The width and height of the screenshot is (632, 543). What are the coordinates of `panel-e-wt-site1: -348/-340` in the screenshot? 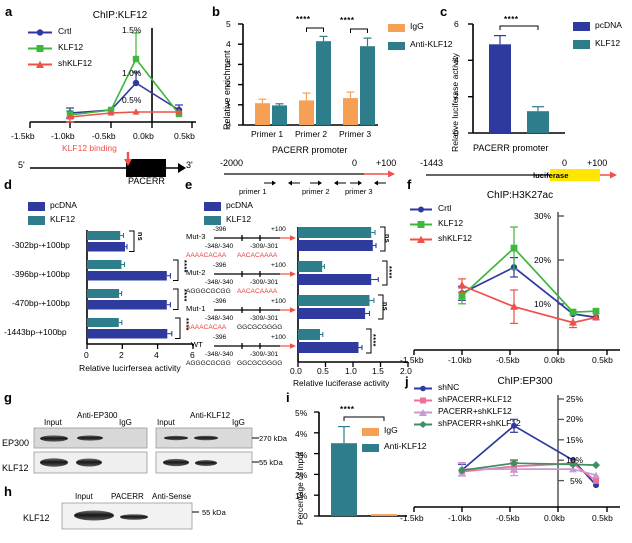 It's located at (219, 354).